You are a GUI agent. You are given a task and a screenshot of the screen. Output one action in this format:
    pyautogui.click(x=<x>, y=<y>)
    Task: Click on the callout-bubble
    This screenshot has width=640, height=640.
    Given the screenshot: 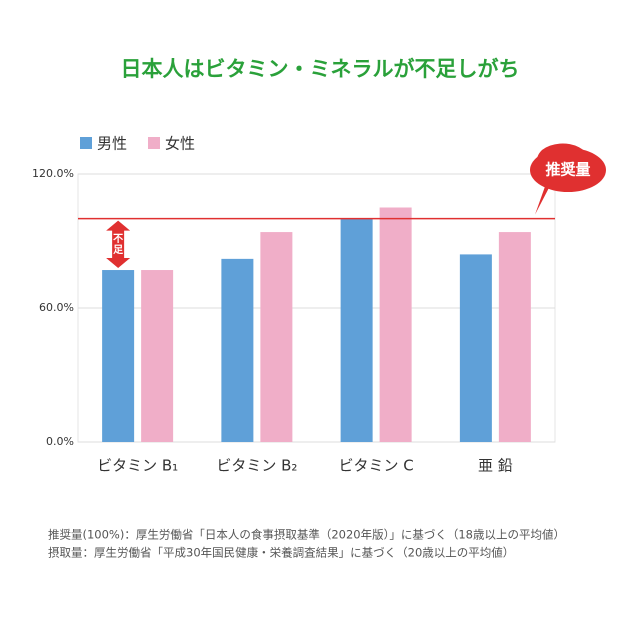 What is the action you would take?
    pyautogui.click(x=568, y=170)
    